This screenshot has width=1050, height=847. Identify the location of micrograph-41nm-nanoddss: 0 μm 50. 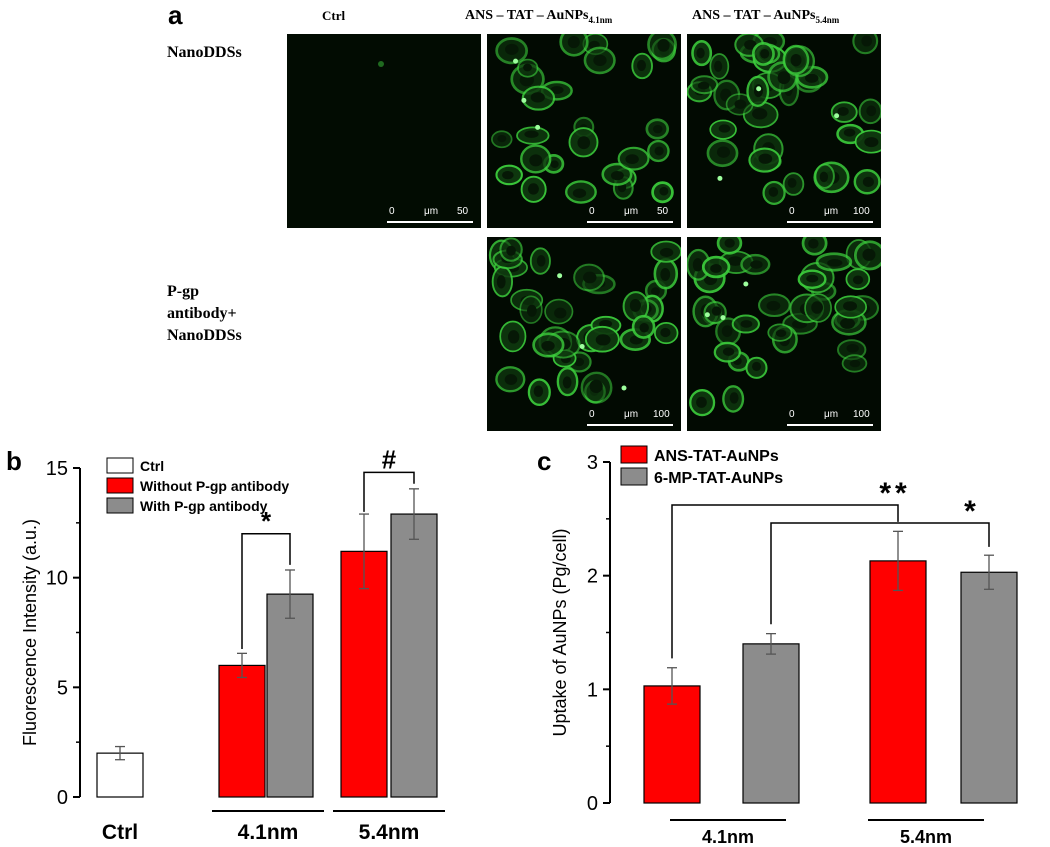
(584, 131).